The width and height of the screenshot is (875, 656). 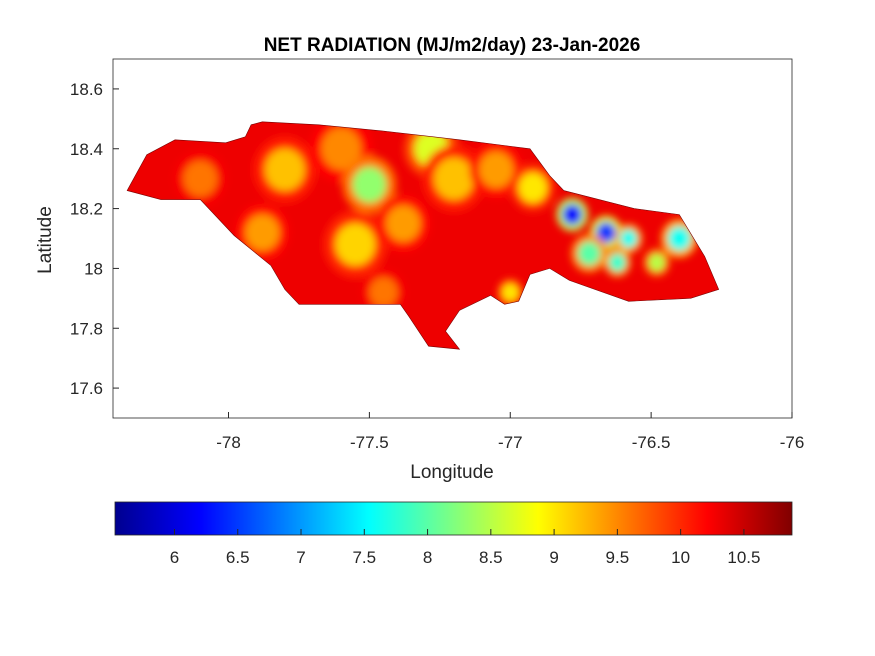 What do you see at coordinates (86, 209) in the screenshot?
I see `y-tick-label: 18.2` at bounding box center [86, 209].